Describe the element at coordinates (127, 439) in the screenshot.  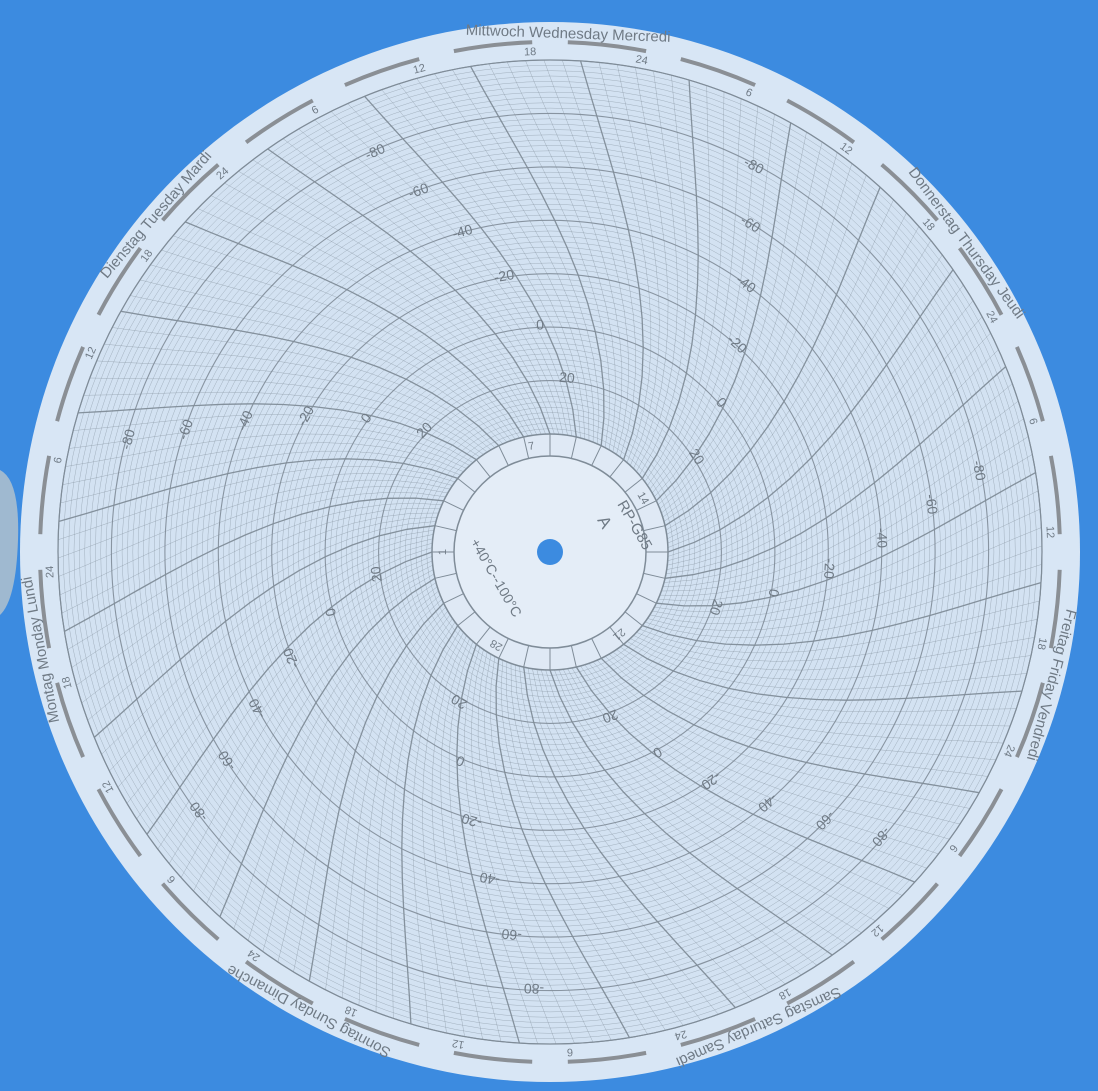
I see `temperature-label: -80` at that location.